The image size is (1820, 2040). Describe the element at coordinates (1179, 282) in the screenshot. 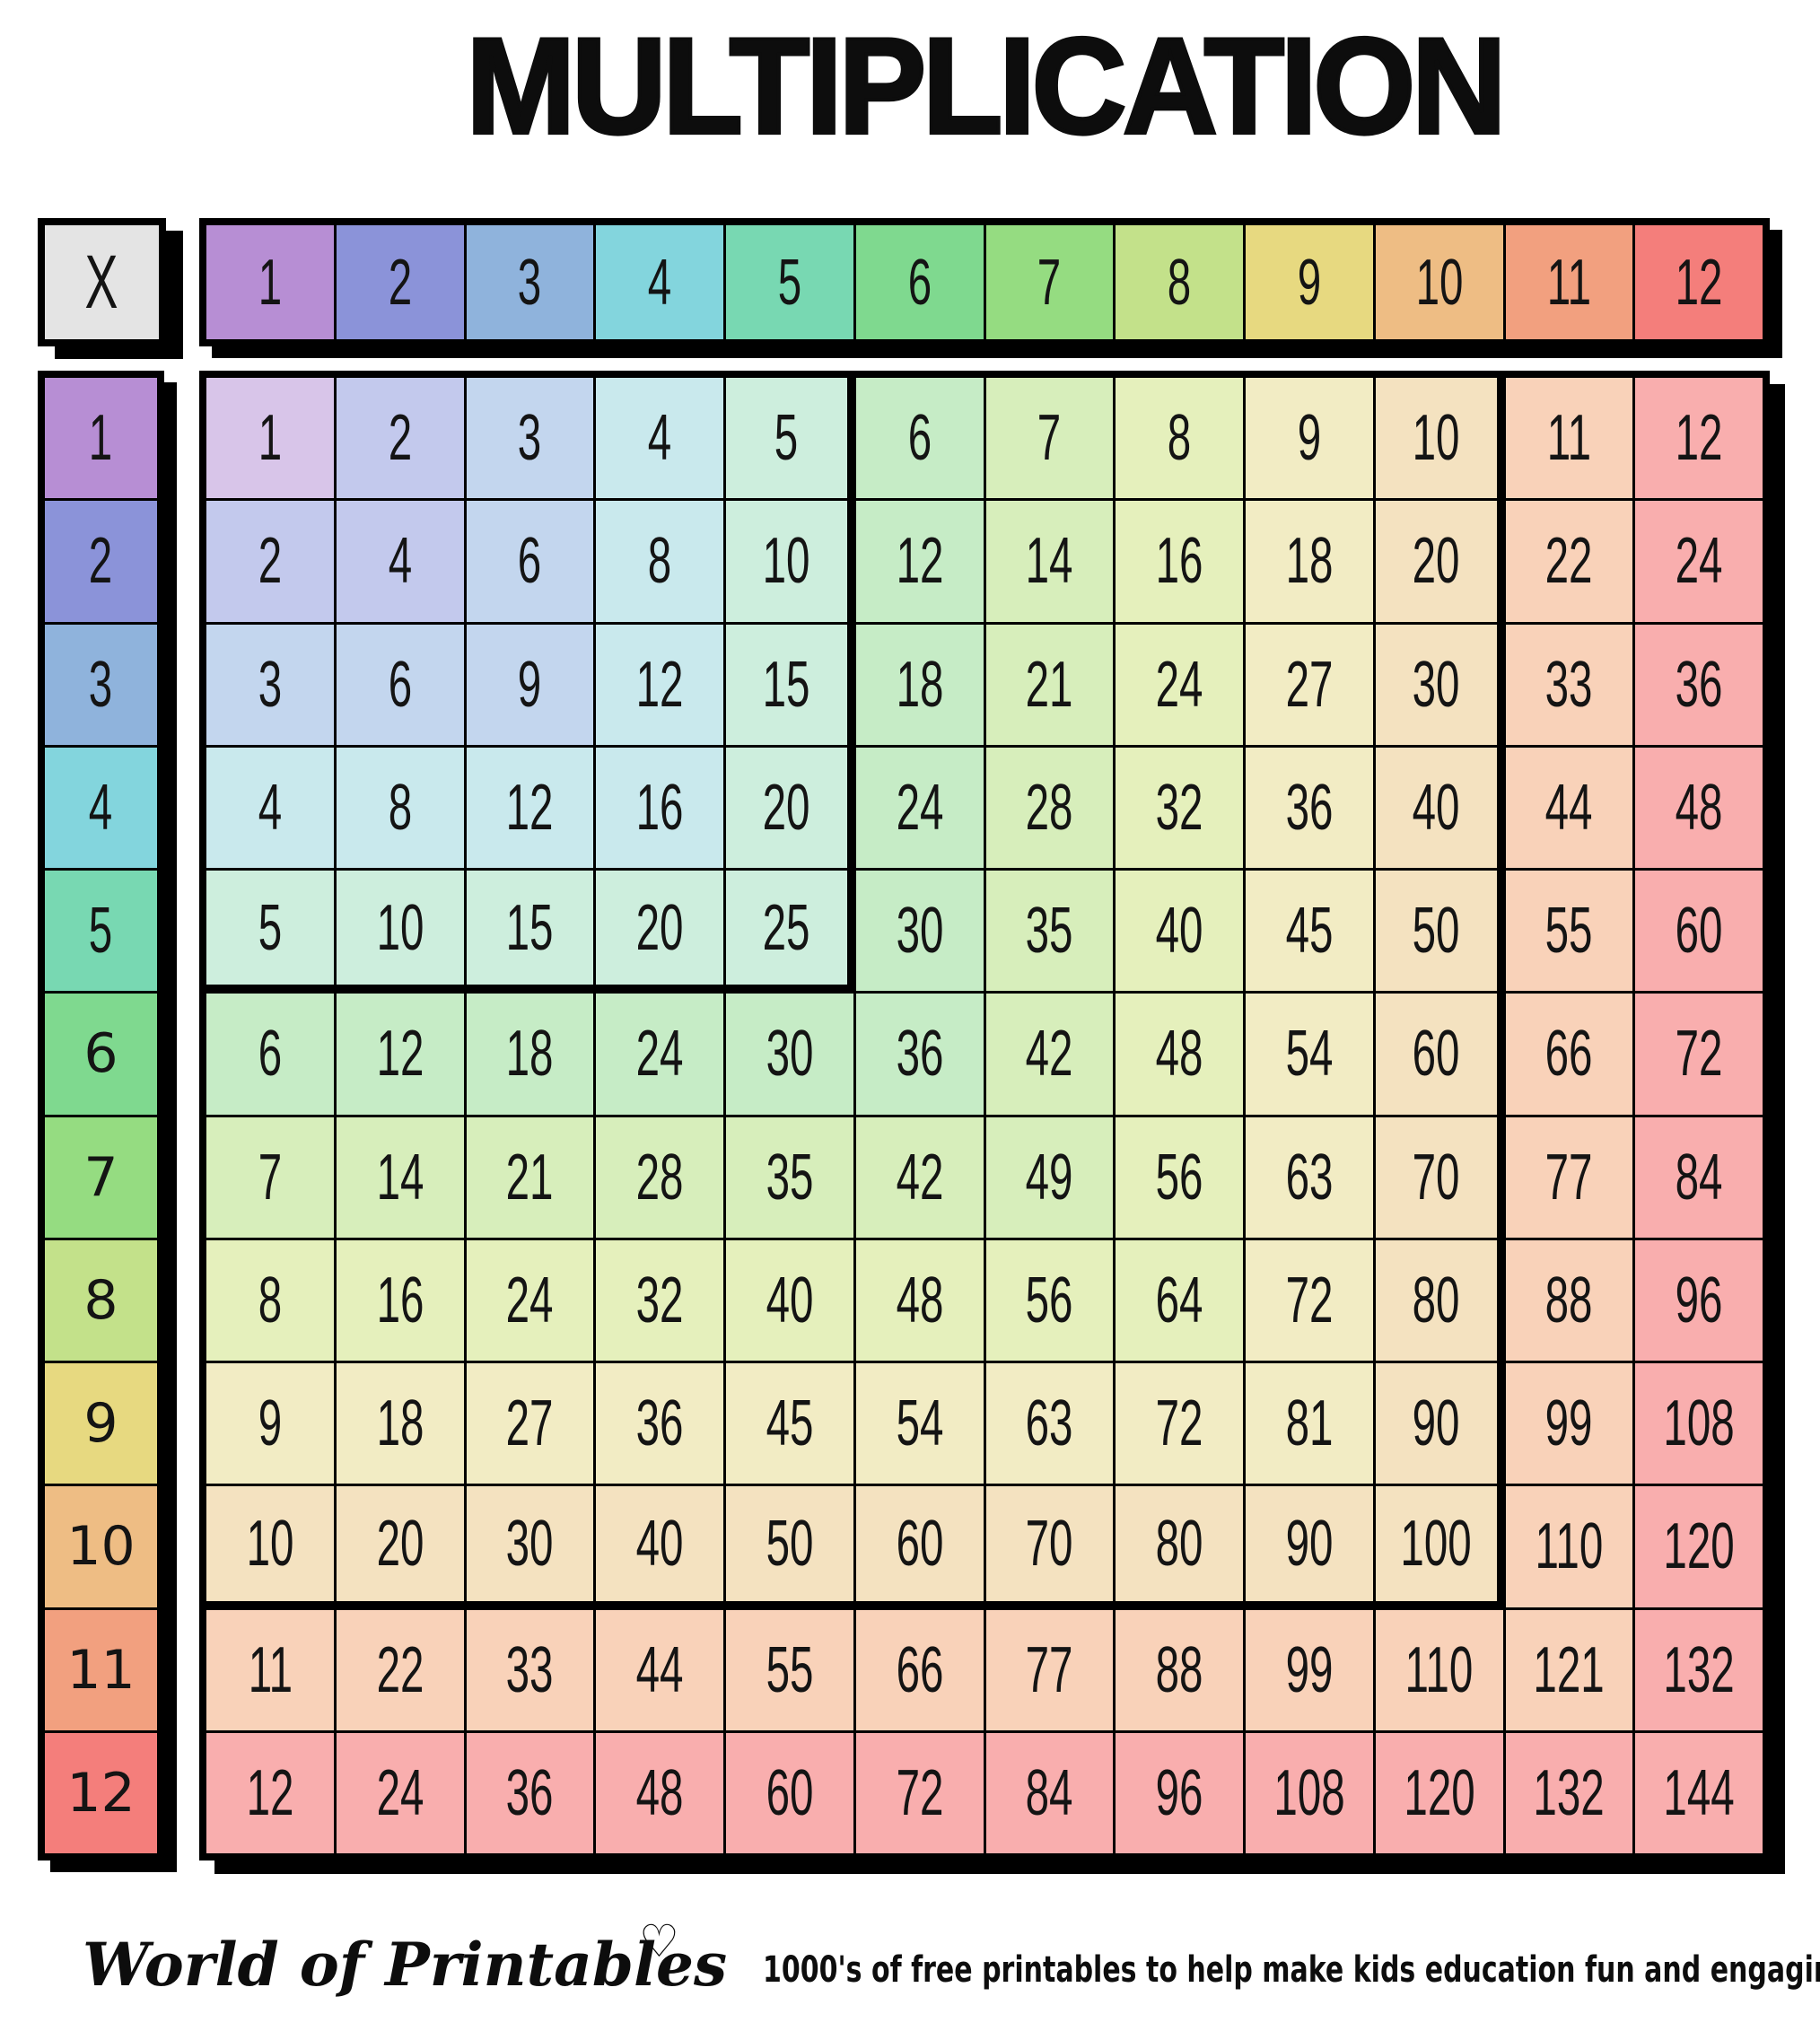

I see `column-header-cell-8-label: 8` at that location.